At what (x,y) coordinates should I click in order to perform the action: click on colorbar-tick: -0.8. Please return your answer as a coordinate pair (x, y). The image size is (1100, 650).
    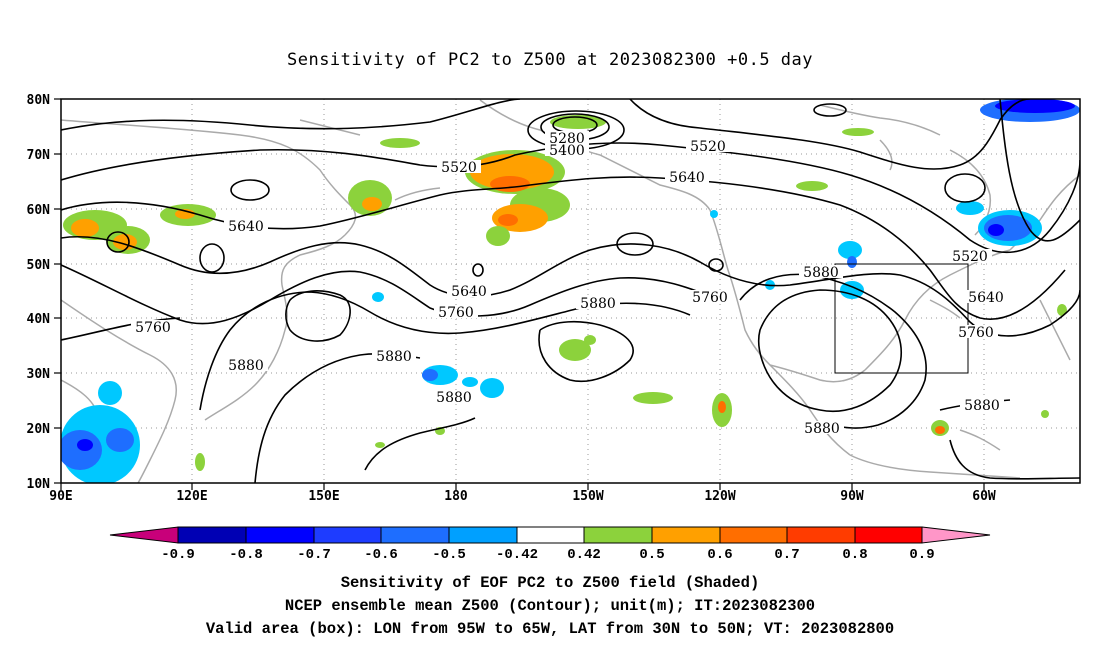
    Looking at the image, I should click on (246, 555).